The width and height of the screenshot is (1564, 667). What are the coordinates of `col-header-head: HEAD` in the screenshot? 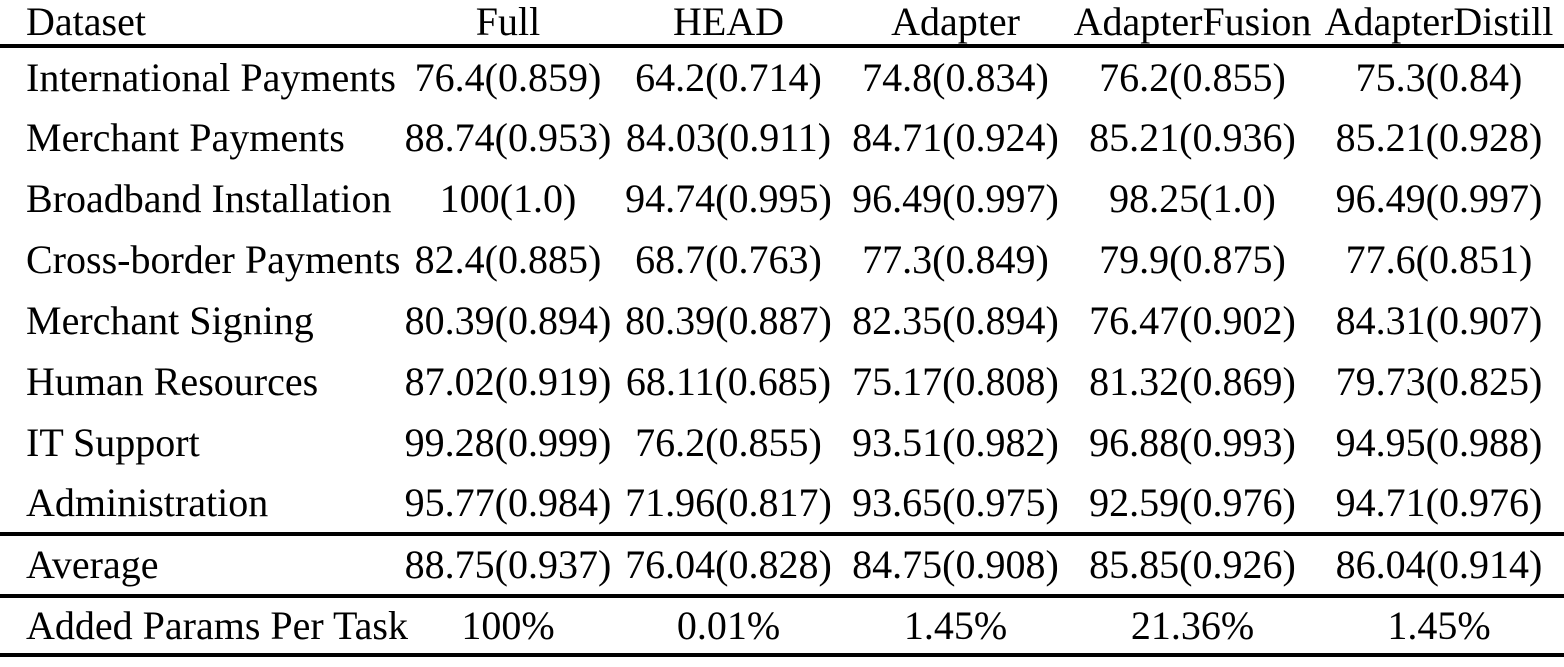 It's located at (728, 22).